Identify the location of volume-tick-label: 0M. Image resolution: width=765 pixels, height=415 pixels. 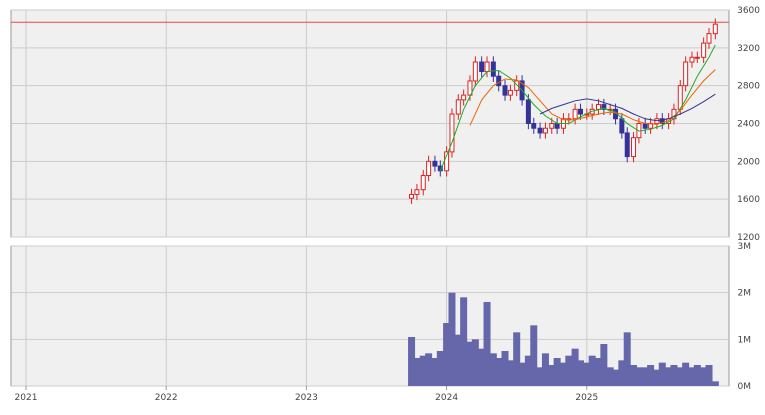
(745, 387).